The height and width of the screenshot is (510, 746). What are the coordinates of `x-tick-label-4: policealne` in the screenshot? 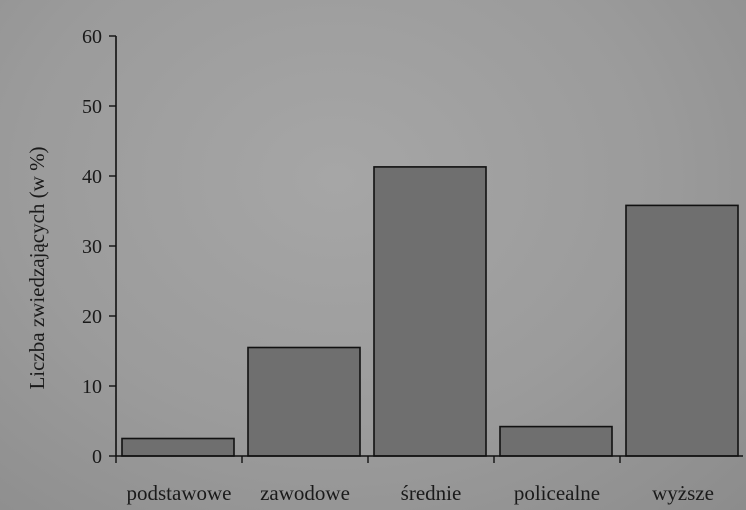 It's located at (557, 493).